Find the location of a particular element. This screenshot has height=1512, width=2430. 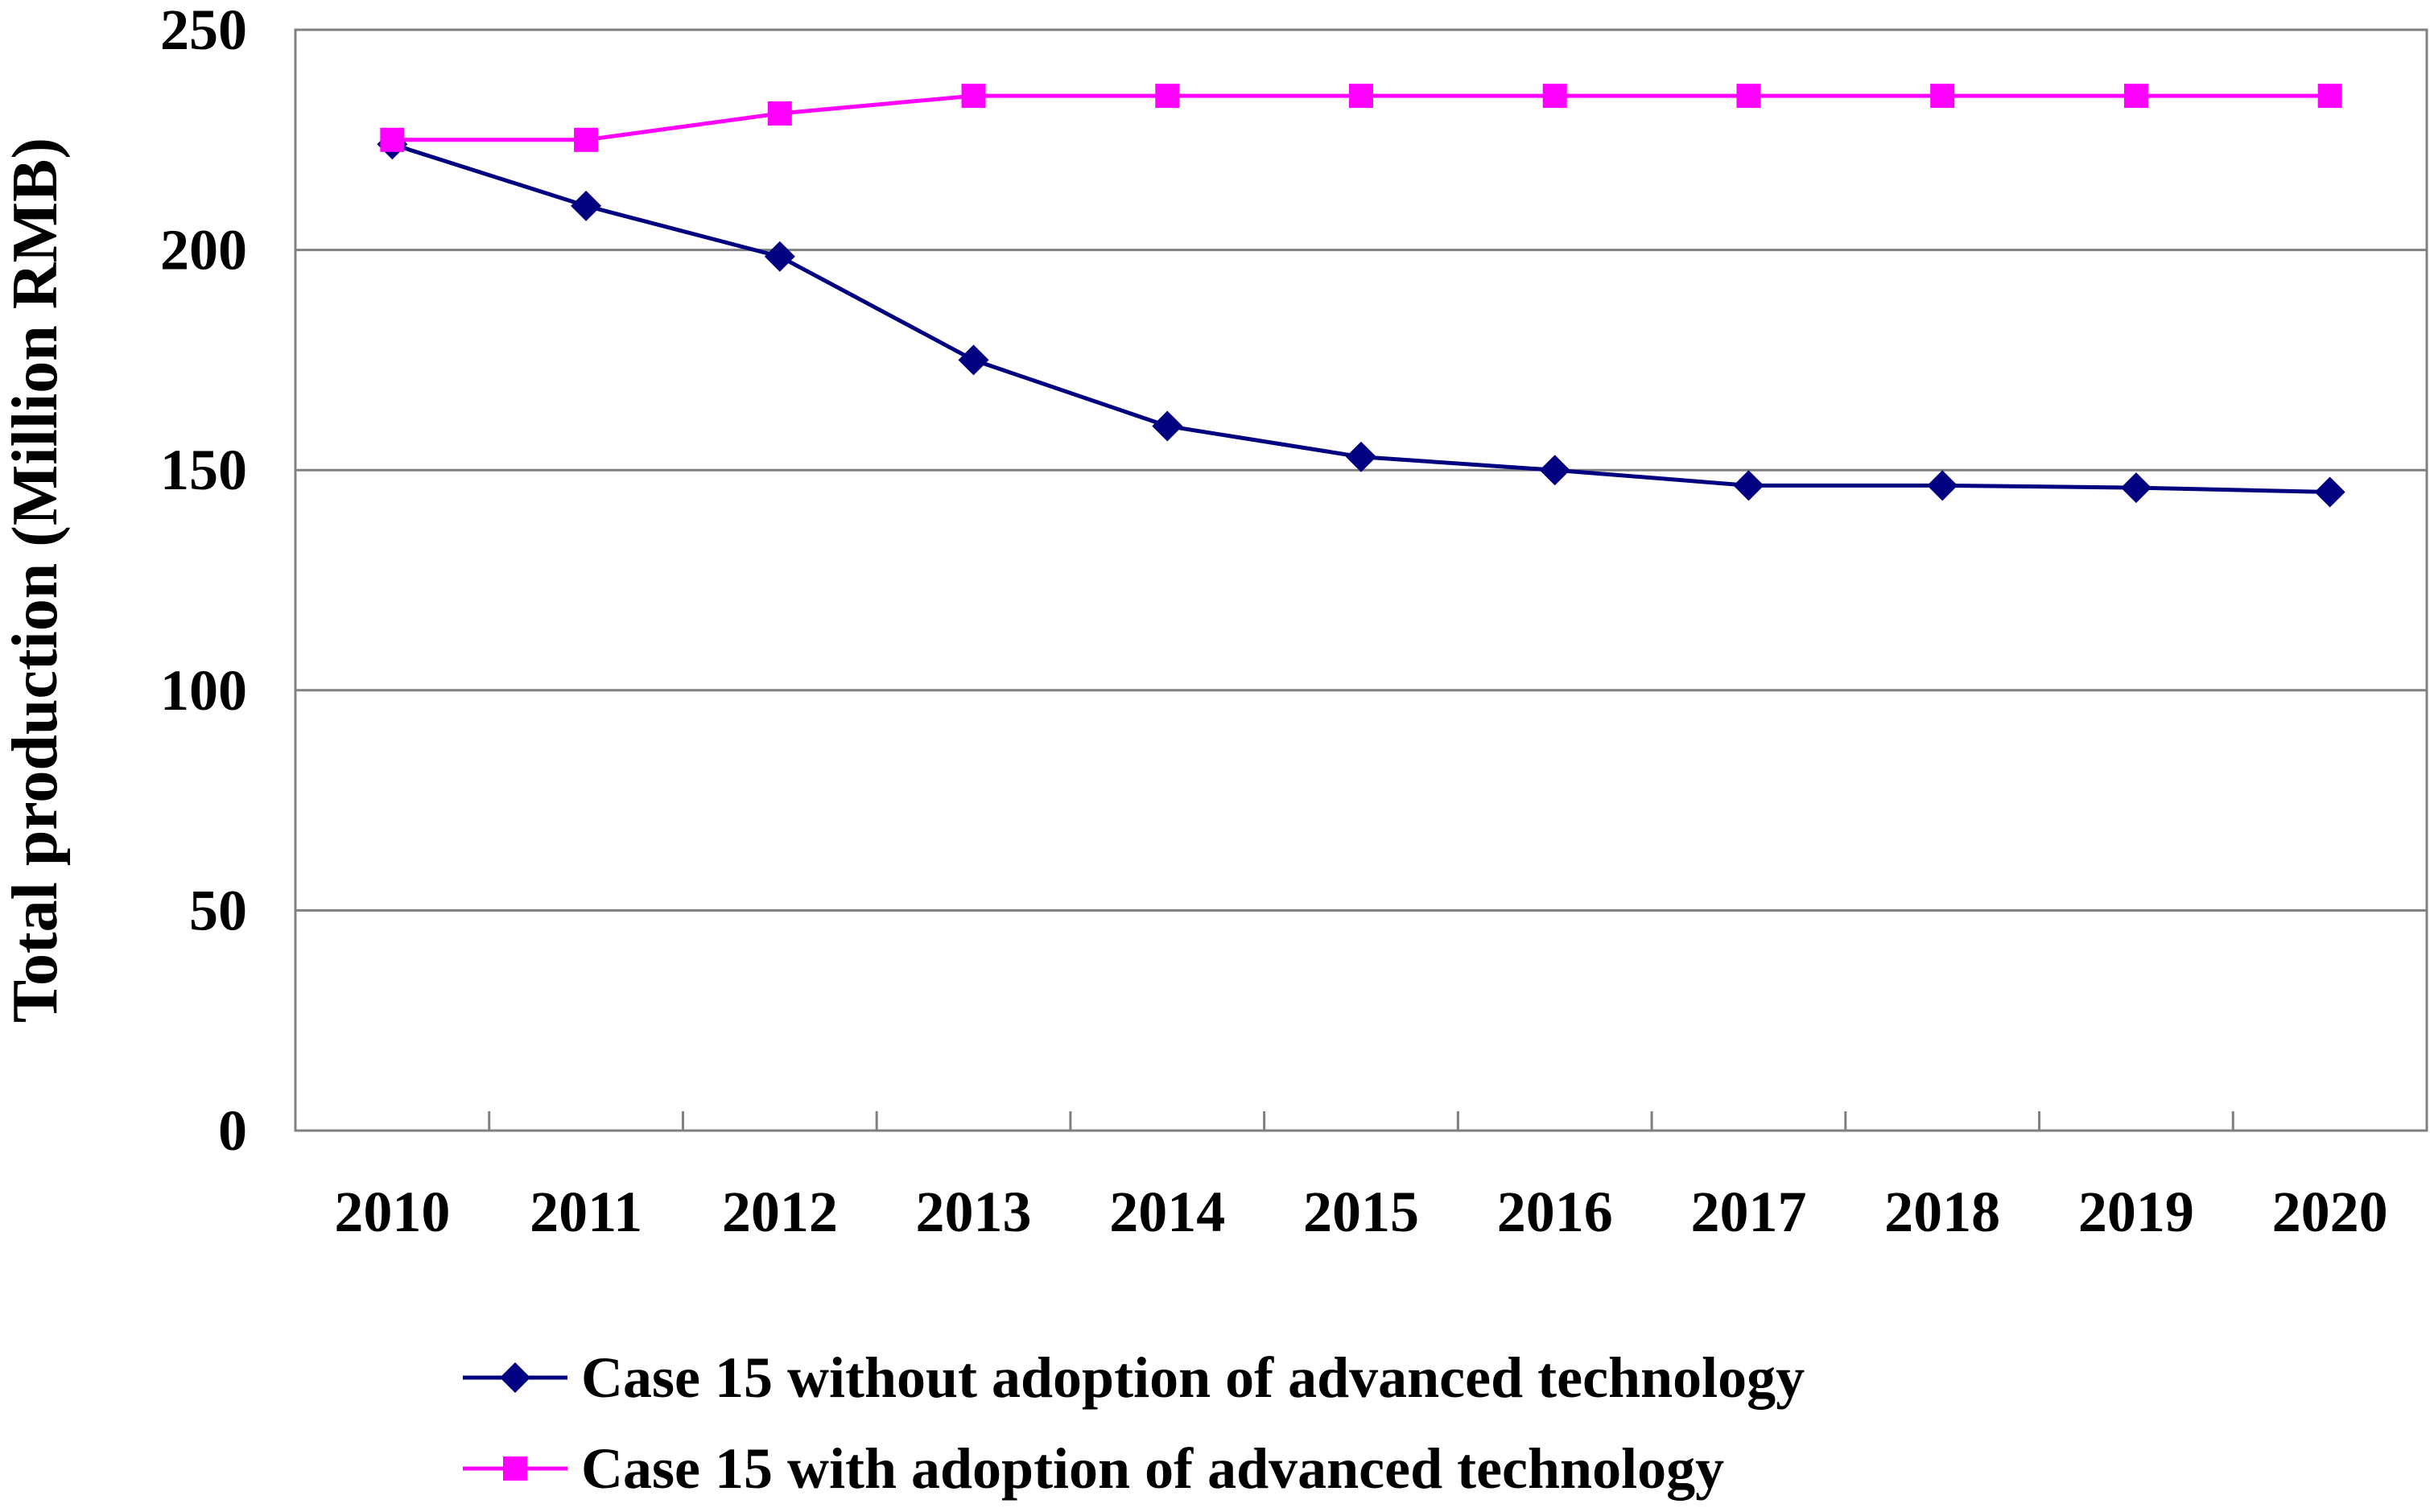

x-tick-label-2016: 2016 is located at coordinates (1555, 1212).